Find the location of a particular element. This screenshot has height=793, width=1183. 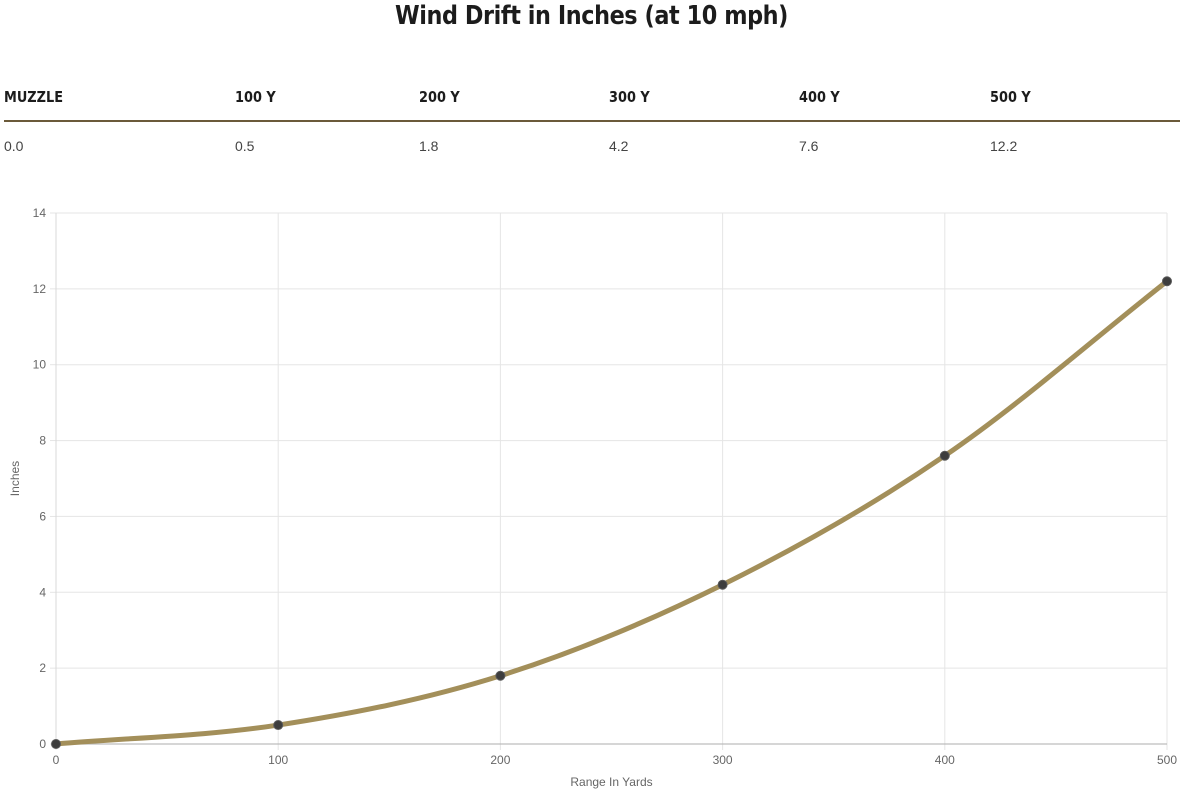

page-title: Wind Drift in Inches (at 10 mph) is located at coordinates (591, 16).